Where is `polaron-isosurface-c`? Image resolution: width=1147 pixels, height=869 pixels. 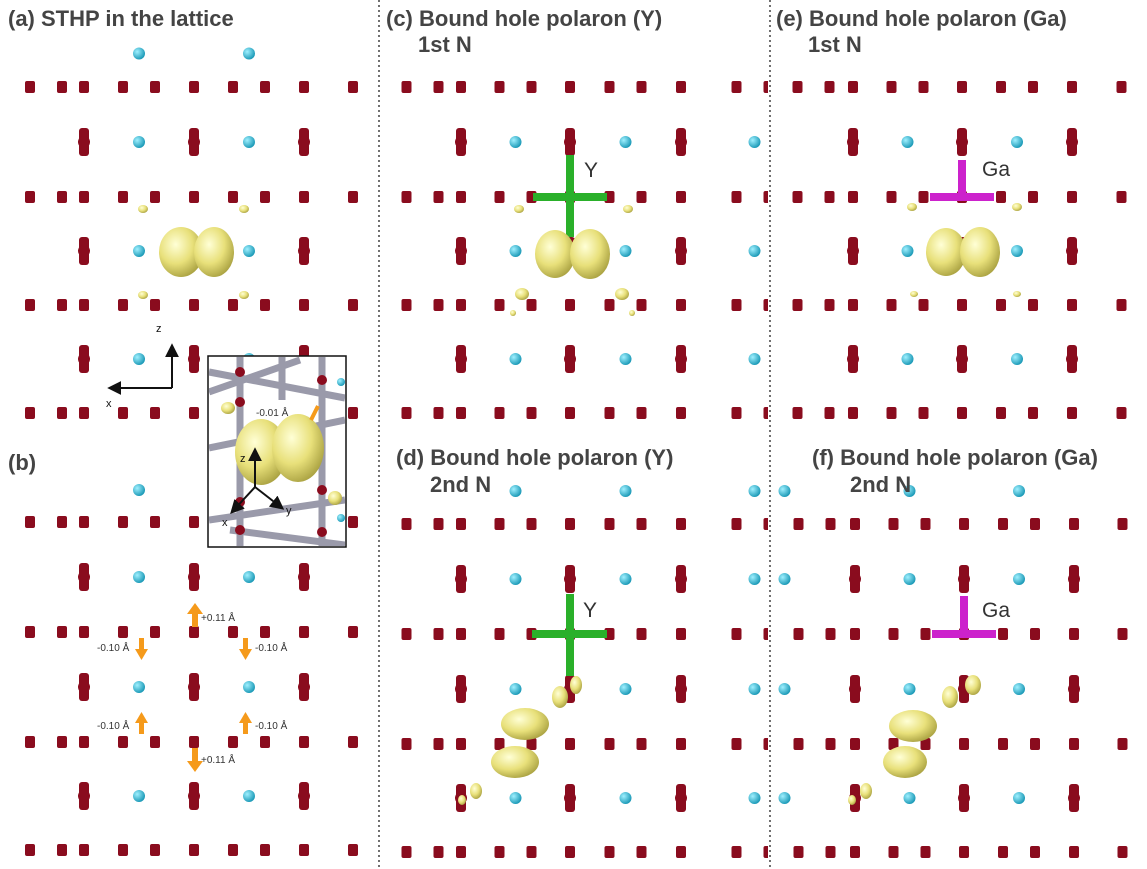
polaron-isosurface-c is located at coordinates (572, 260).